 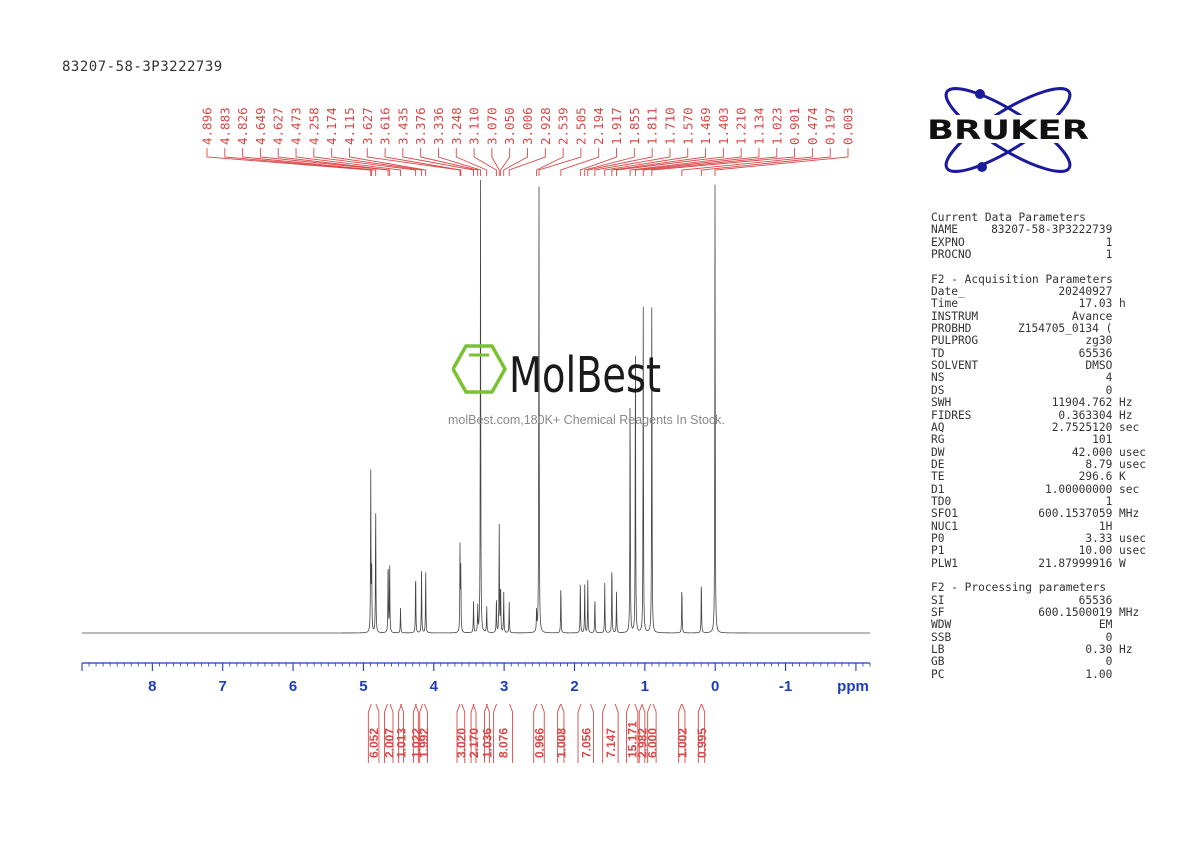 I want to click on param-value-wrap: 1H, so click(x=1122, y=526).